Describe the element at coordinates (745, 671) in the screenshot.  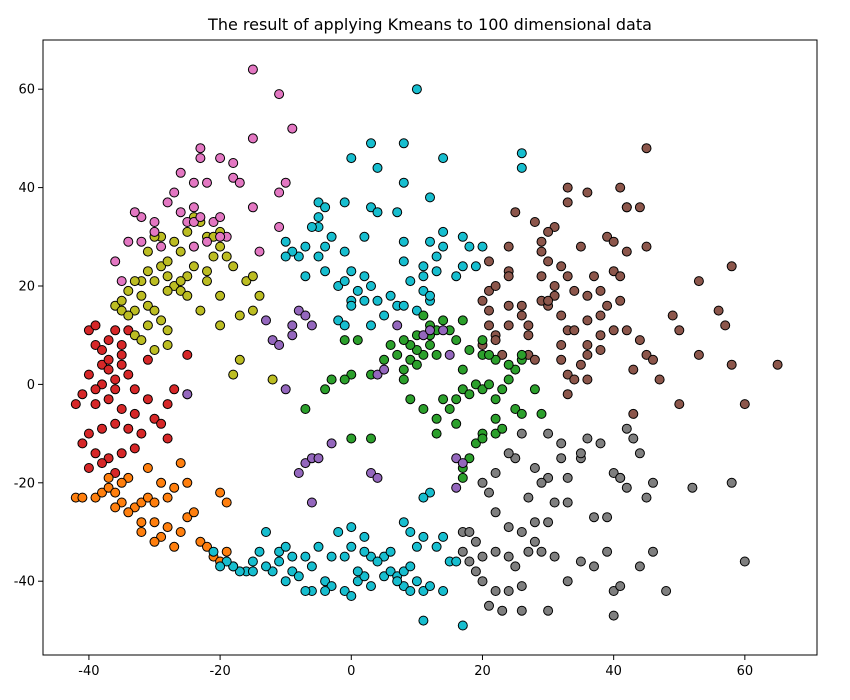
I see `x-tick-label: 60` at that location.